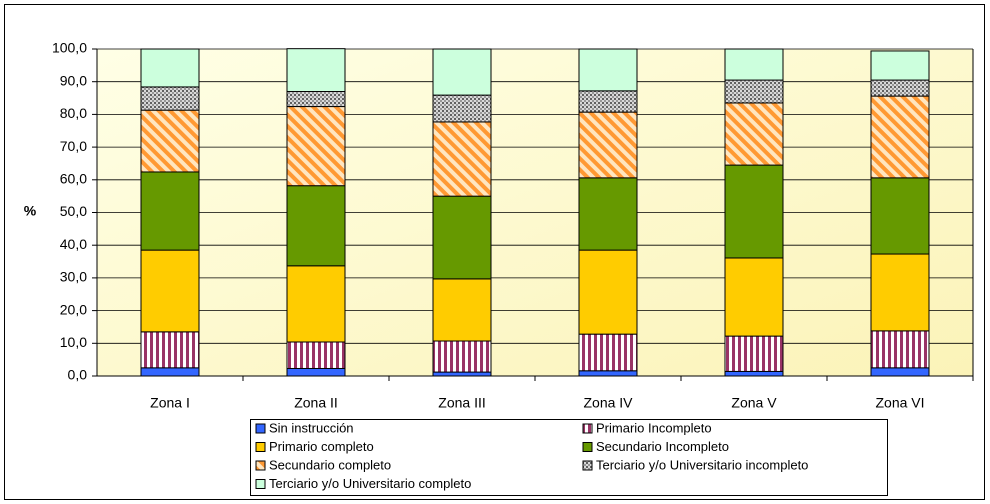 The image size is (990, 504). I want to click on y-tick-label: 100,0, so click(69, 48).